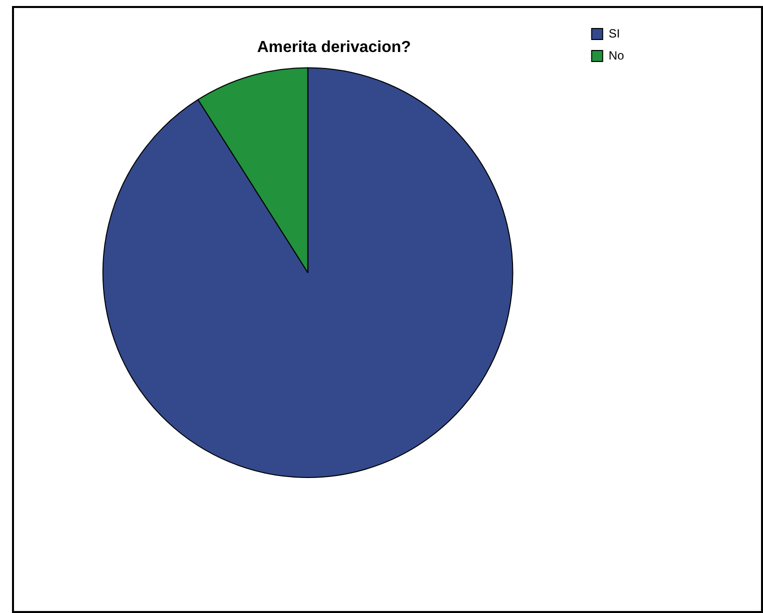  I want to click on legend-label: SI, so click(614, 33).